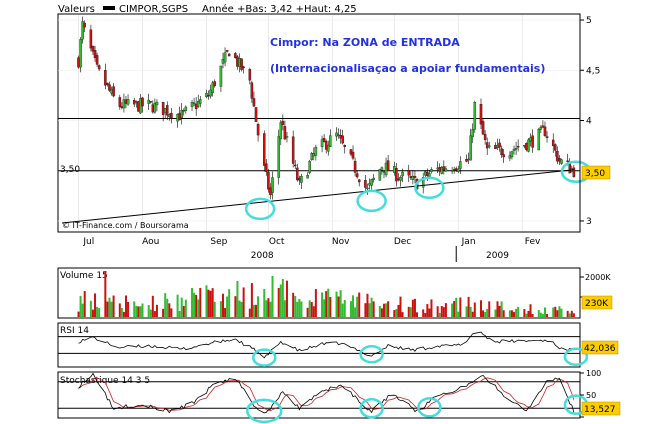  What do you see at coordinates (74, 331) in the screenshot?
I see `rsi-title: RSI 14` at bounding box center [74, 331].